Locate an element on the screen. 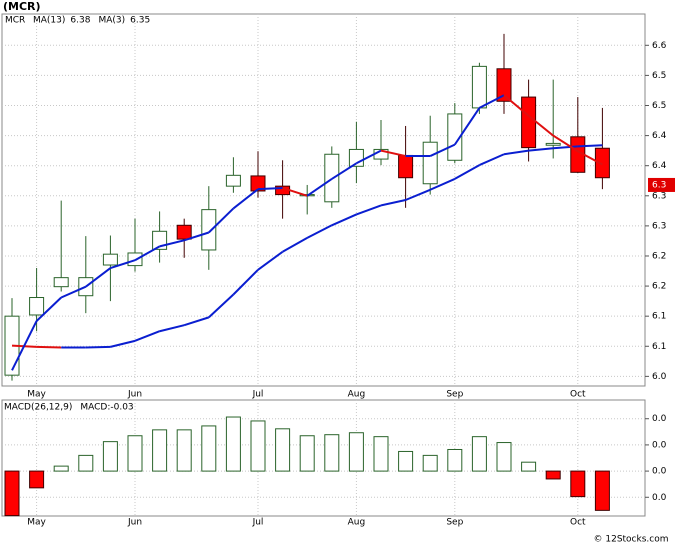 The image size is (680, 546). last-price-badge is located at coordinates (661, 184).